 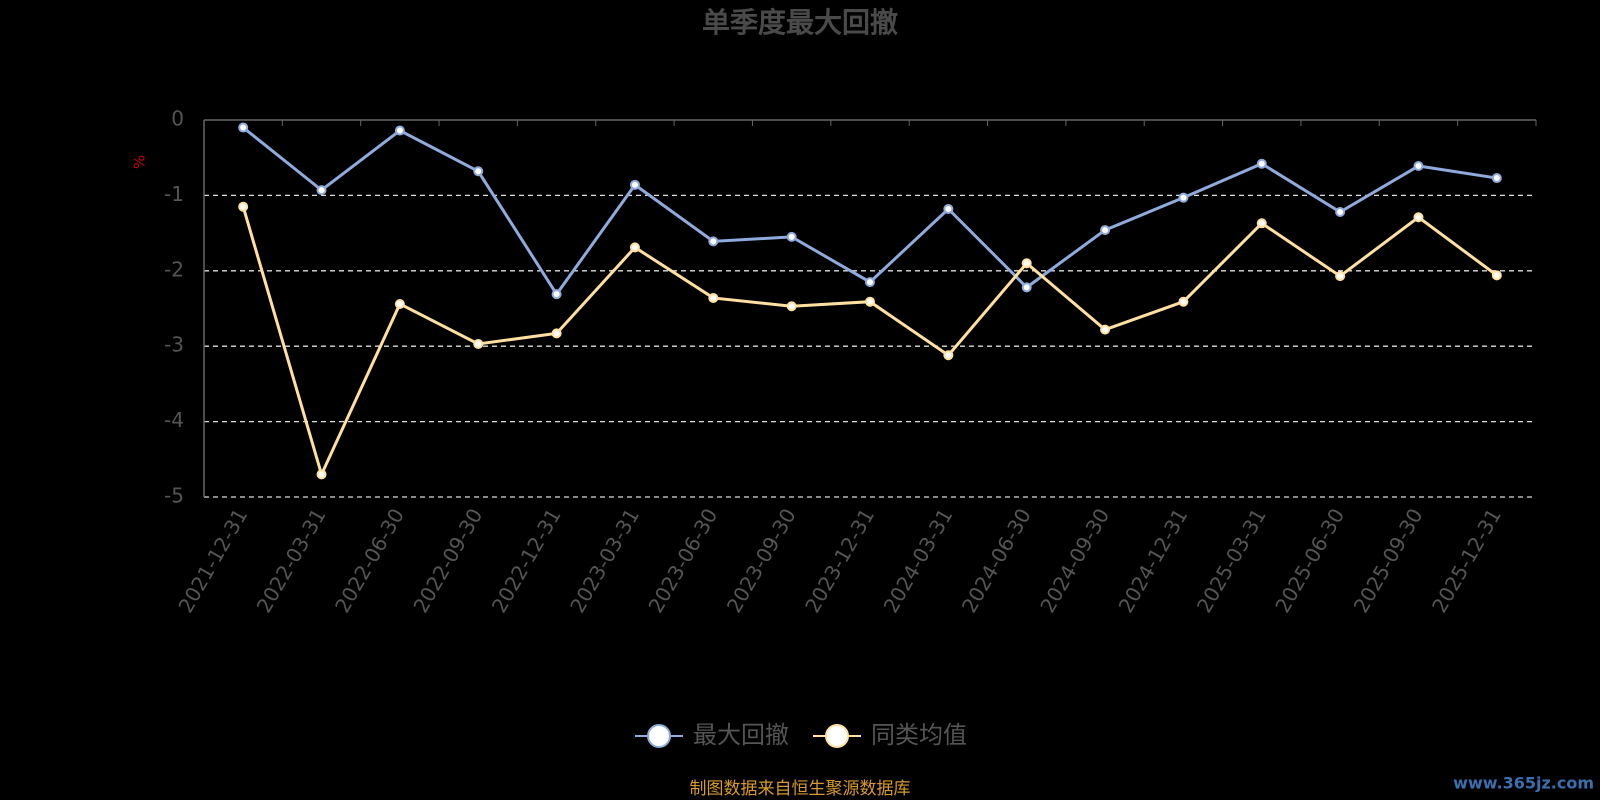 What do you see at coordinates (1309, 560) in the screenshot?
I see `x-tick-label: 2025-06-30` at bounding box center [1309, 560].